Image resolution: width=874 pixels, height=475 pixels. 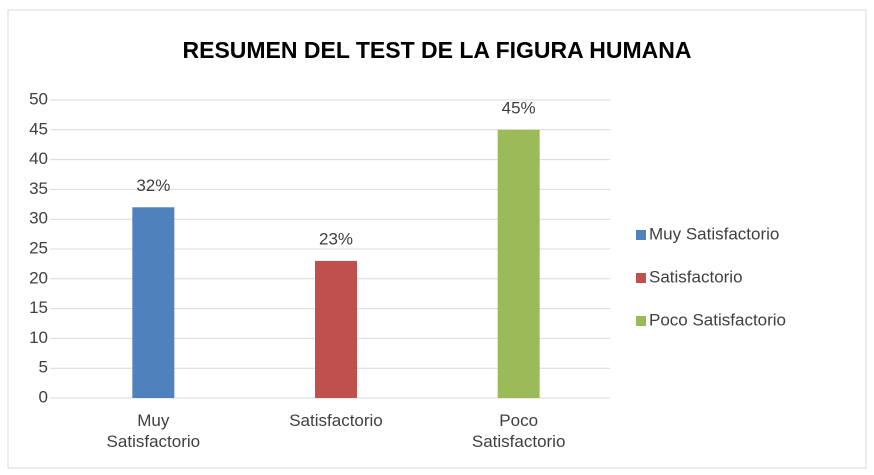 What do you see at coordinates (38, 337) in the screenshot?
I see `y-tick-label: 10` at bounding box center [38, 337].